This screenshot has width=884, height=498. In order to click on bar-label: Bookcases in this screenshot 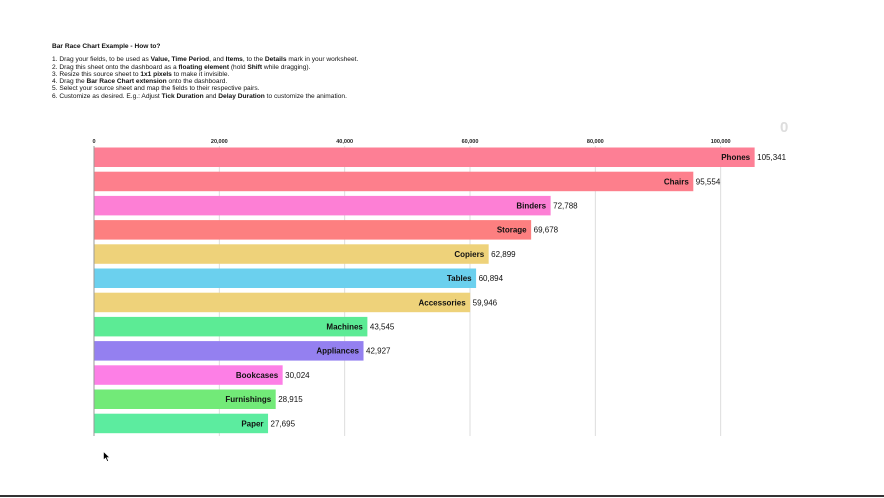, I will do `click(257, 375)`.